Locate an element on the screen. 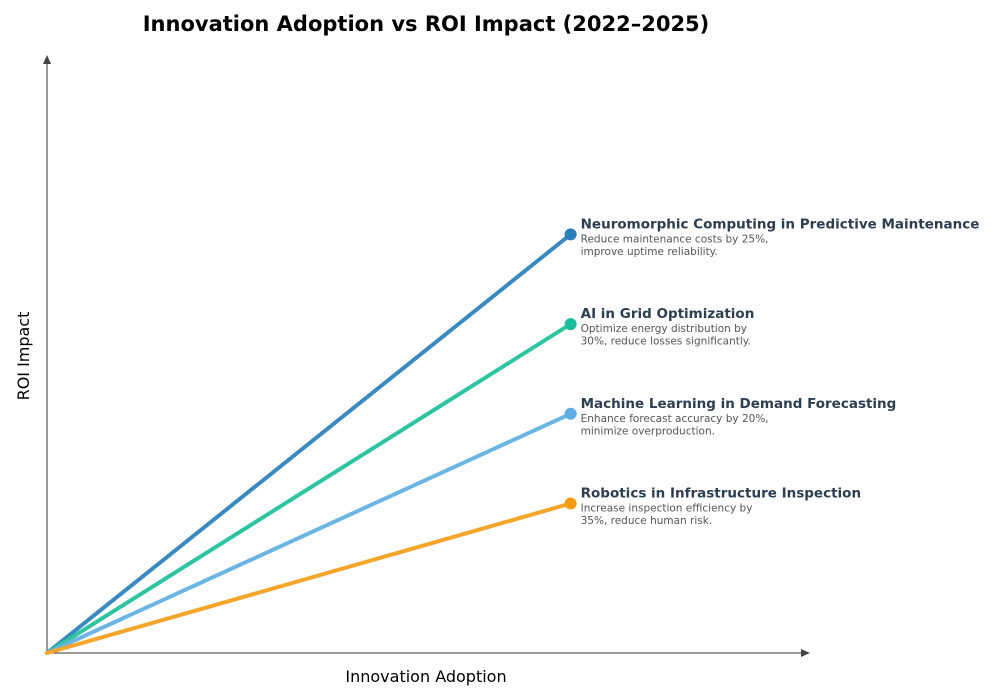 The width and height of the screenshot is (1000, 700). series-description: improve uptime reliability. is located at coordinates (649, 252).